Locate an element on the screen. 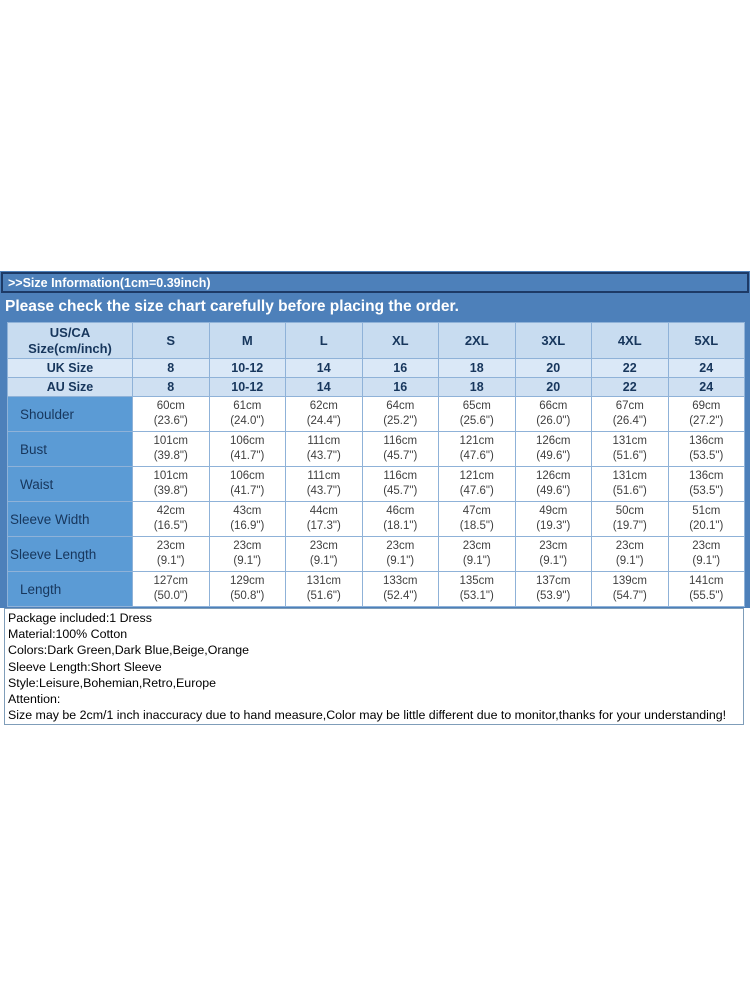 The width and height of the screenshot is (750, 1000). inch-value: (16.9") is located at coordinates (247, 526).